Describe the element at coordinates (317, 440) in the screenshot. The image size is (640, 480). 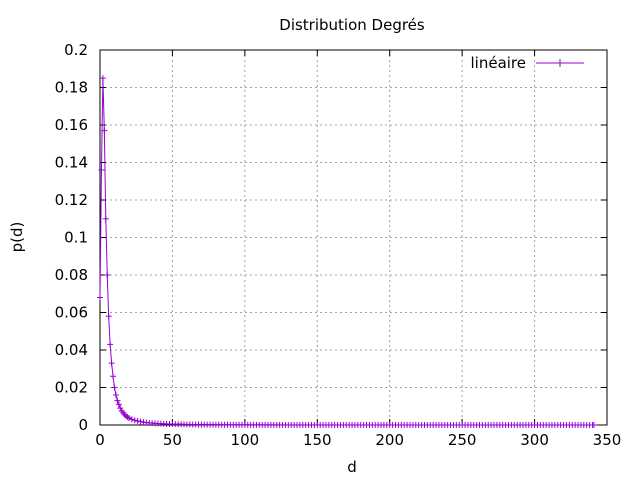
I see `x-tick-label: 150` at that location.